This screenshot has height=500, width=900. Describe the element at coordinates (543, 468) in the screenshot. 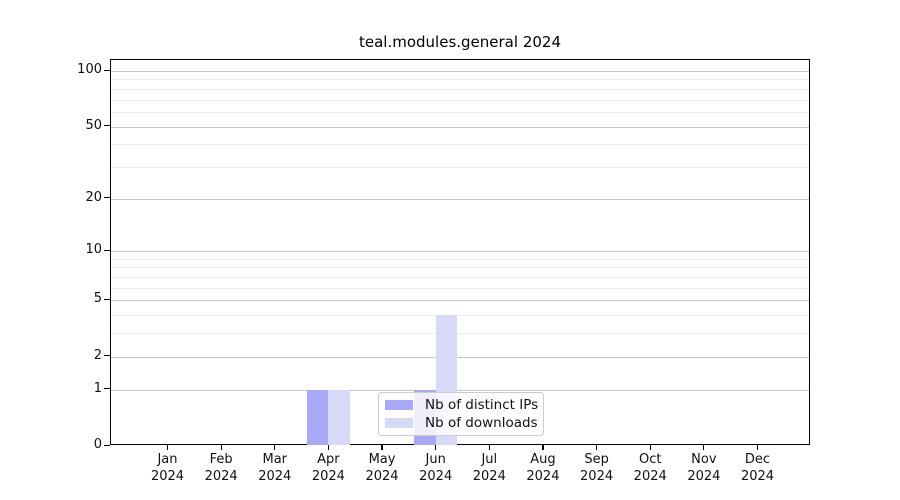

I see `x-tick-label: Aug 2024` at that location.